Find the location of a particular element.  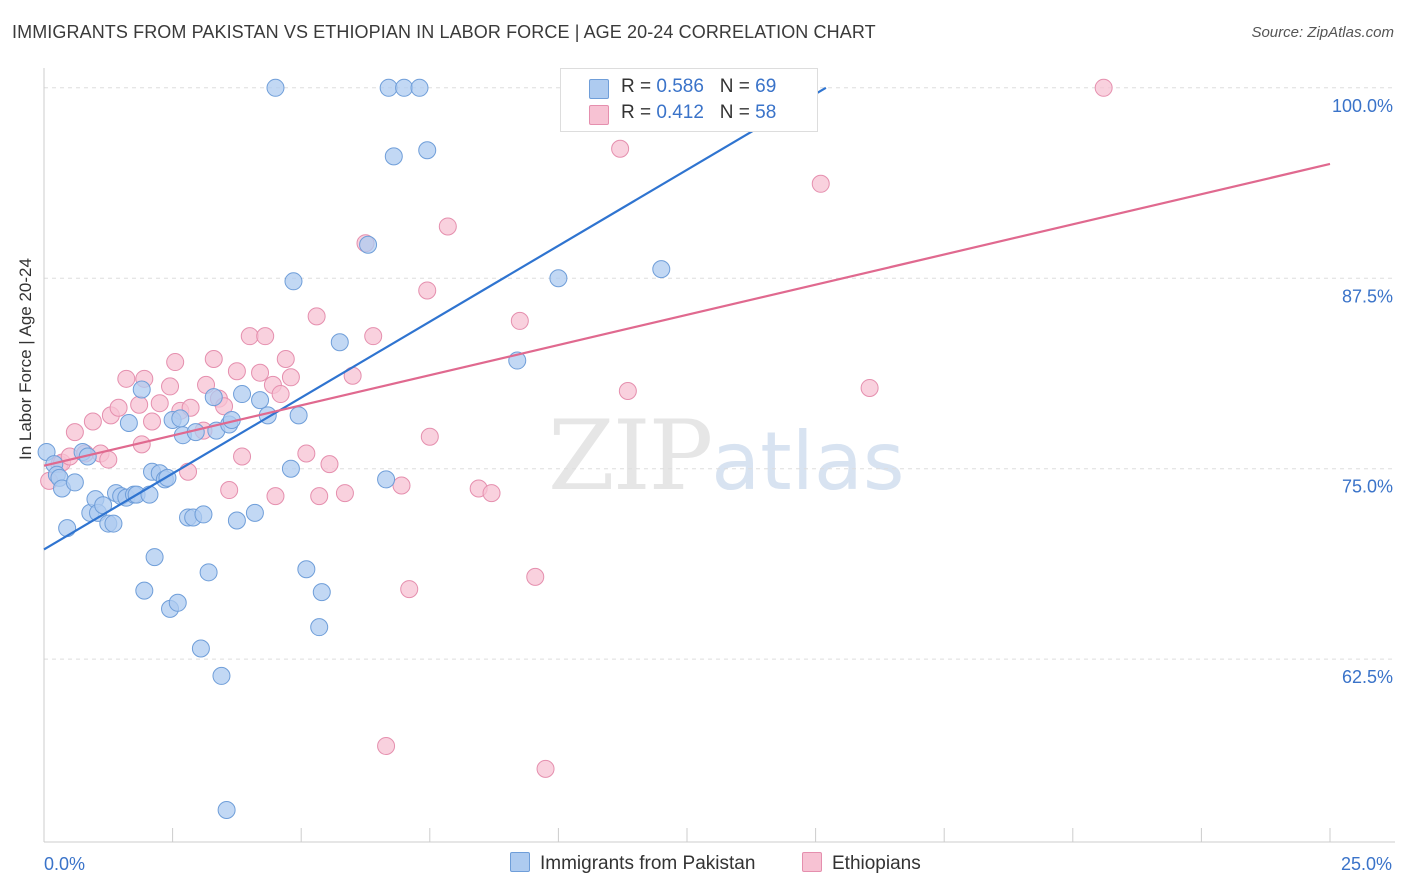

pakistan-legend-label: Immigrants from Pakistan is located at coordinates (648, 863).